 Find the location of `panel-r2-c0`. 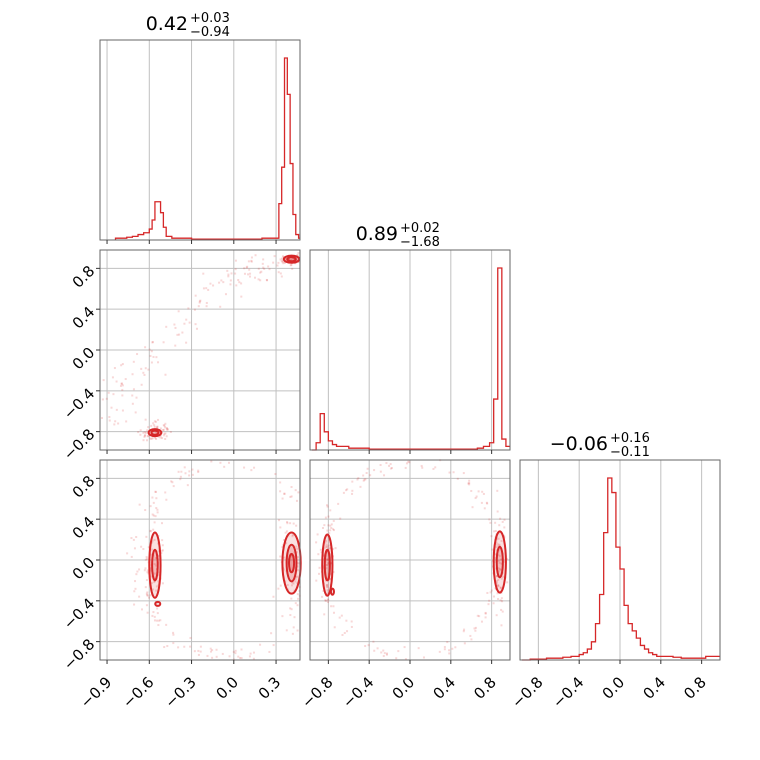

panel-r2-c0 is located at coordinates (199, 561).